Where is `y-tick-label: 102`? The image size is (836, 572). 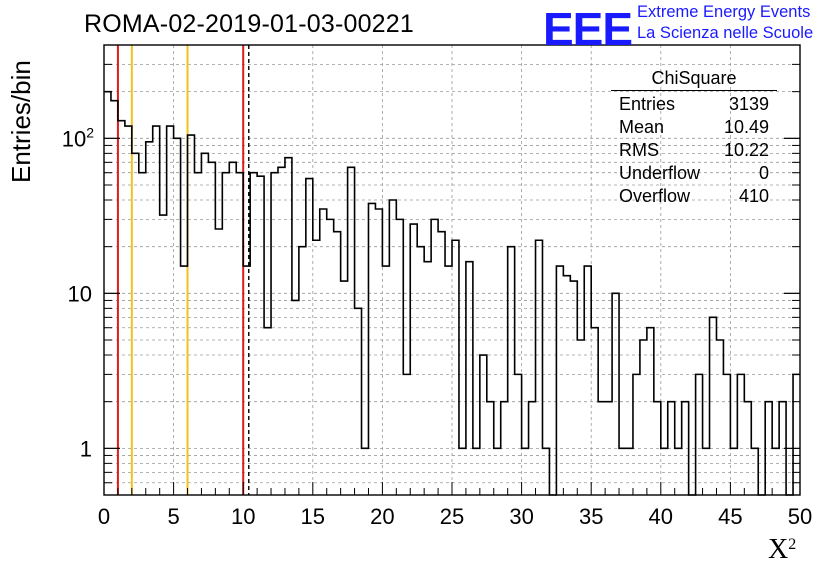 y-tick-label: 102 is located at coordinates (78, 137).